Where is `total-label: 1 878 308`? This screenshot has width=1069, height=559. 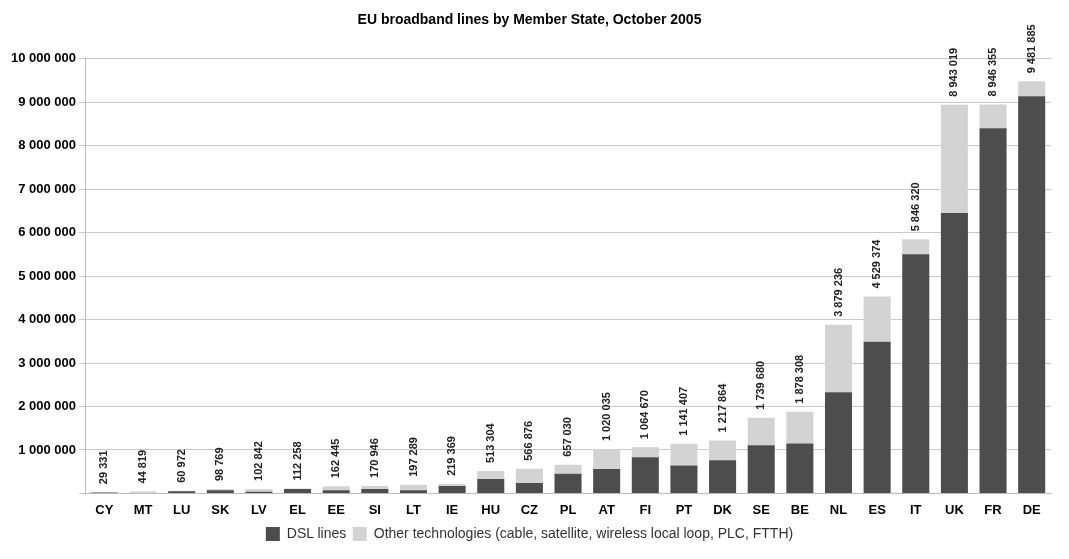 total-label: 1 878 308 is located at coordinates (798, 379).